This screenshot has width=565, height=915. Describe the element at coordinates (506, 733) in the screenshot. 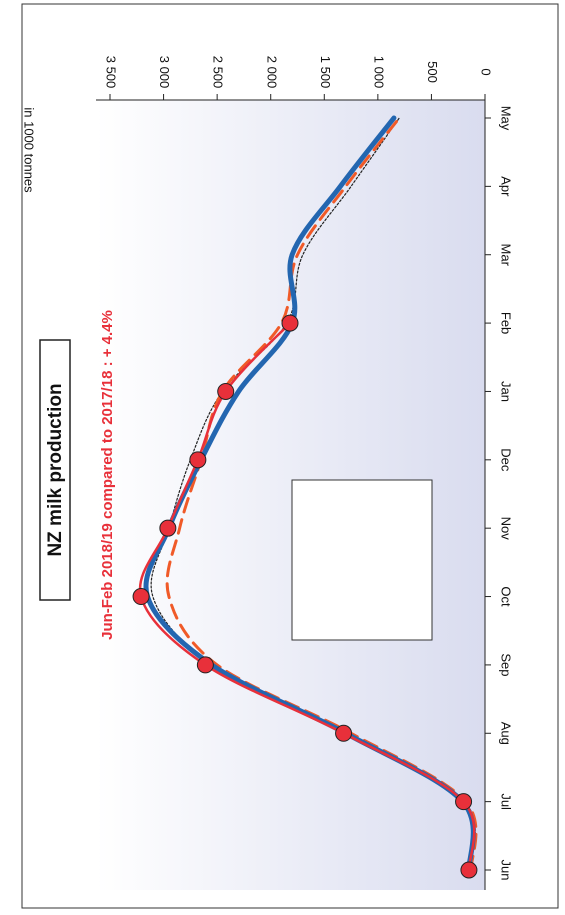

I see `x-tick-label: Aug` at that location.